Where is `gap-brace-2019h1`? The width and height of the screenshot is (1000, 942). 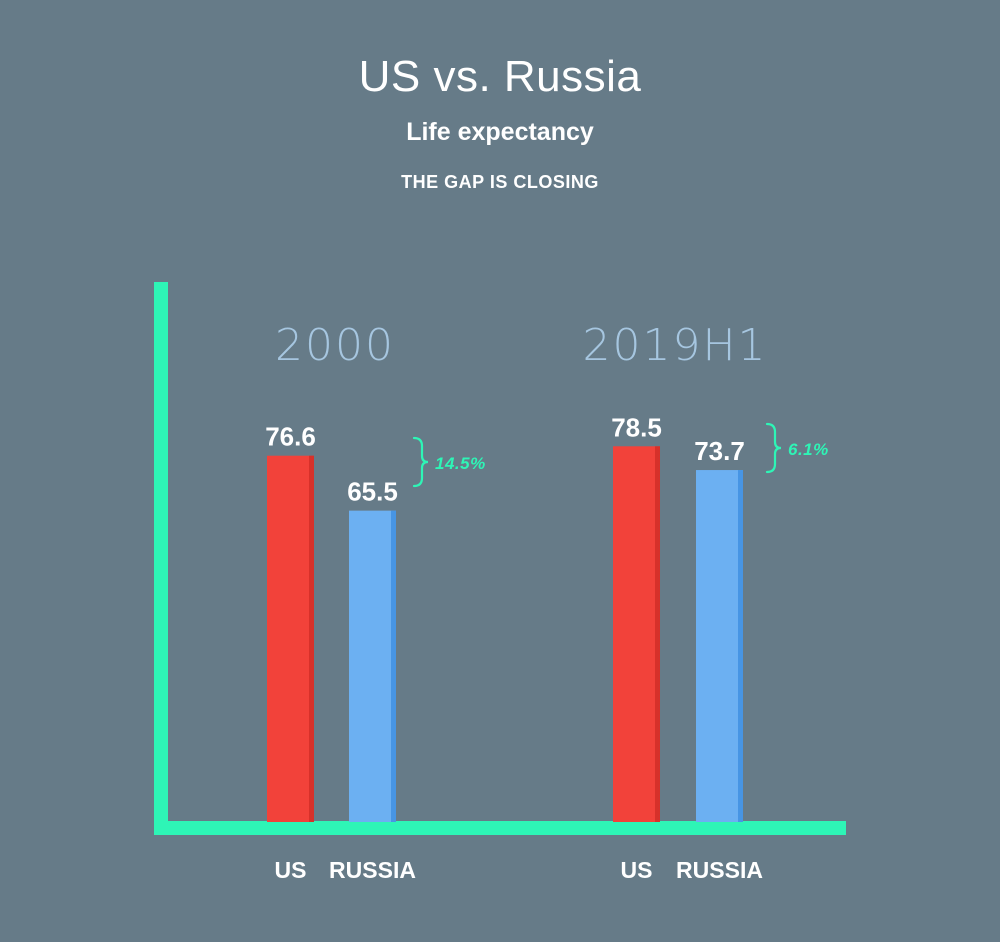
gap-brace-2019h1 is located at coordinates (773, 448).